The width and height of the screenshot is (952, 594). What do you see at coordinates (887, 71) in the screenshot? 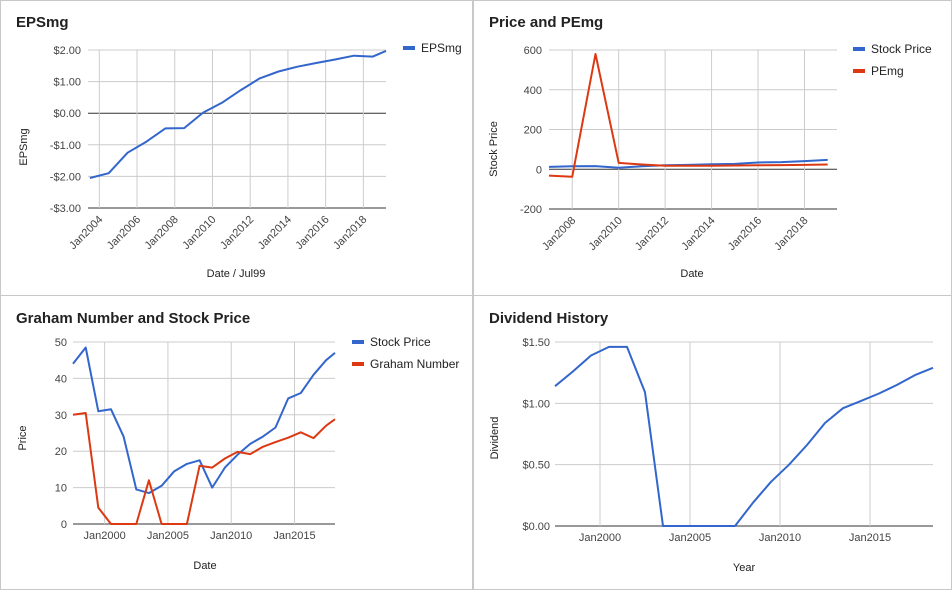
I see `legend-label-pemg: PEmg` at bounding box center [887, 71].